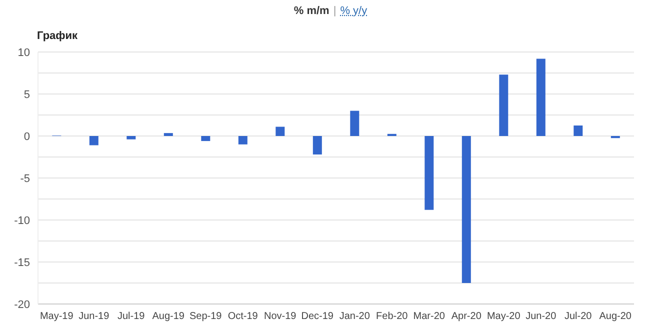 The image size is (665, 328). What do you see at coordinates (317, 316) in the screenshot?
I see `x-tick-label: Dec-19` at bounding box center [317, 316].